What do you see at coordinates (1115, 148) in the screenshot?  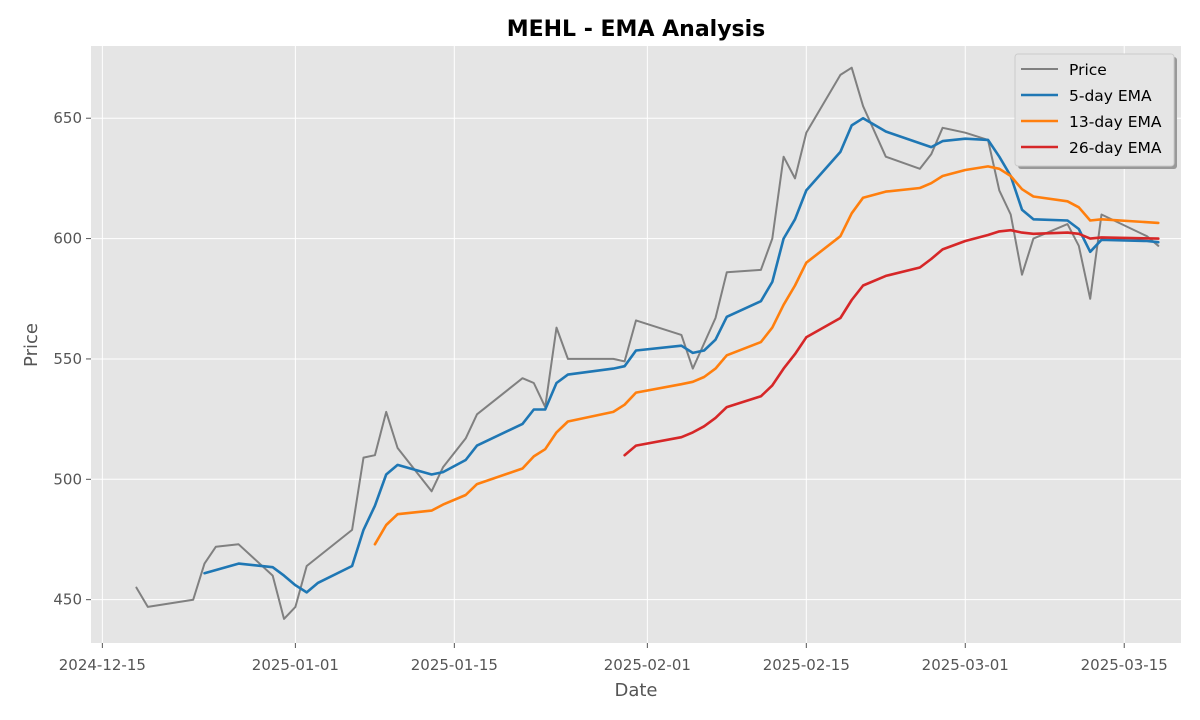 I see `legend-label-26-day-ema: 26-day EMA` at bounding box center [1115, 148].